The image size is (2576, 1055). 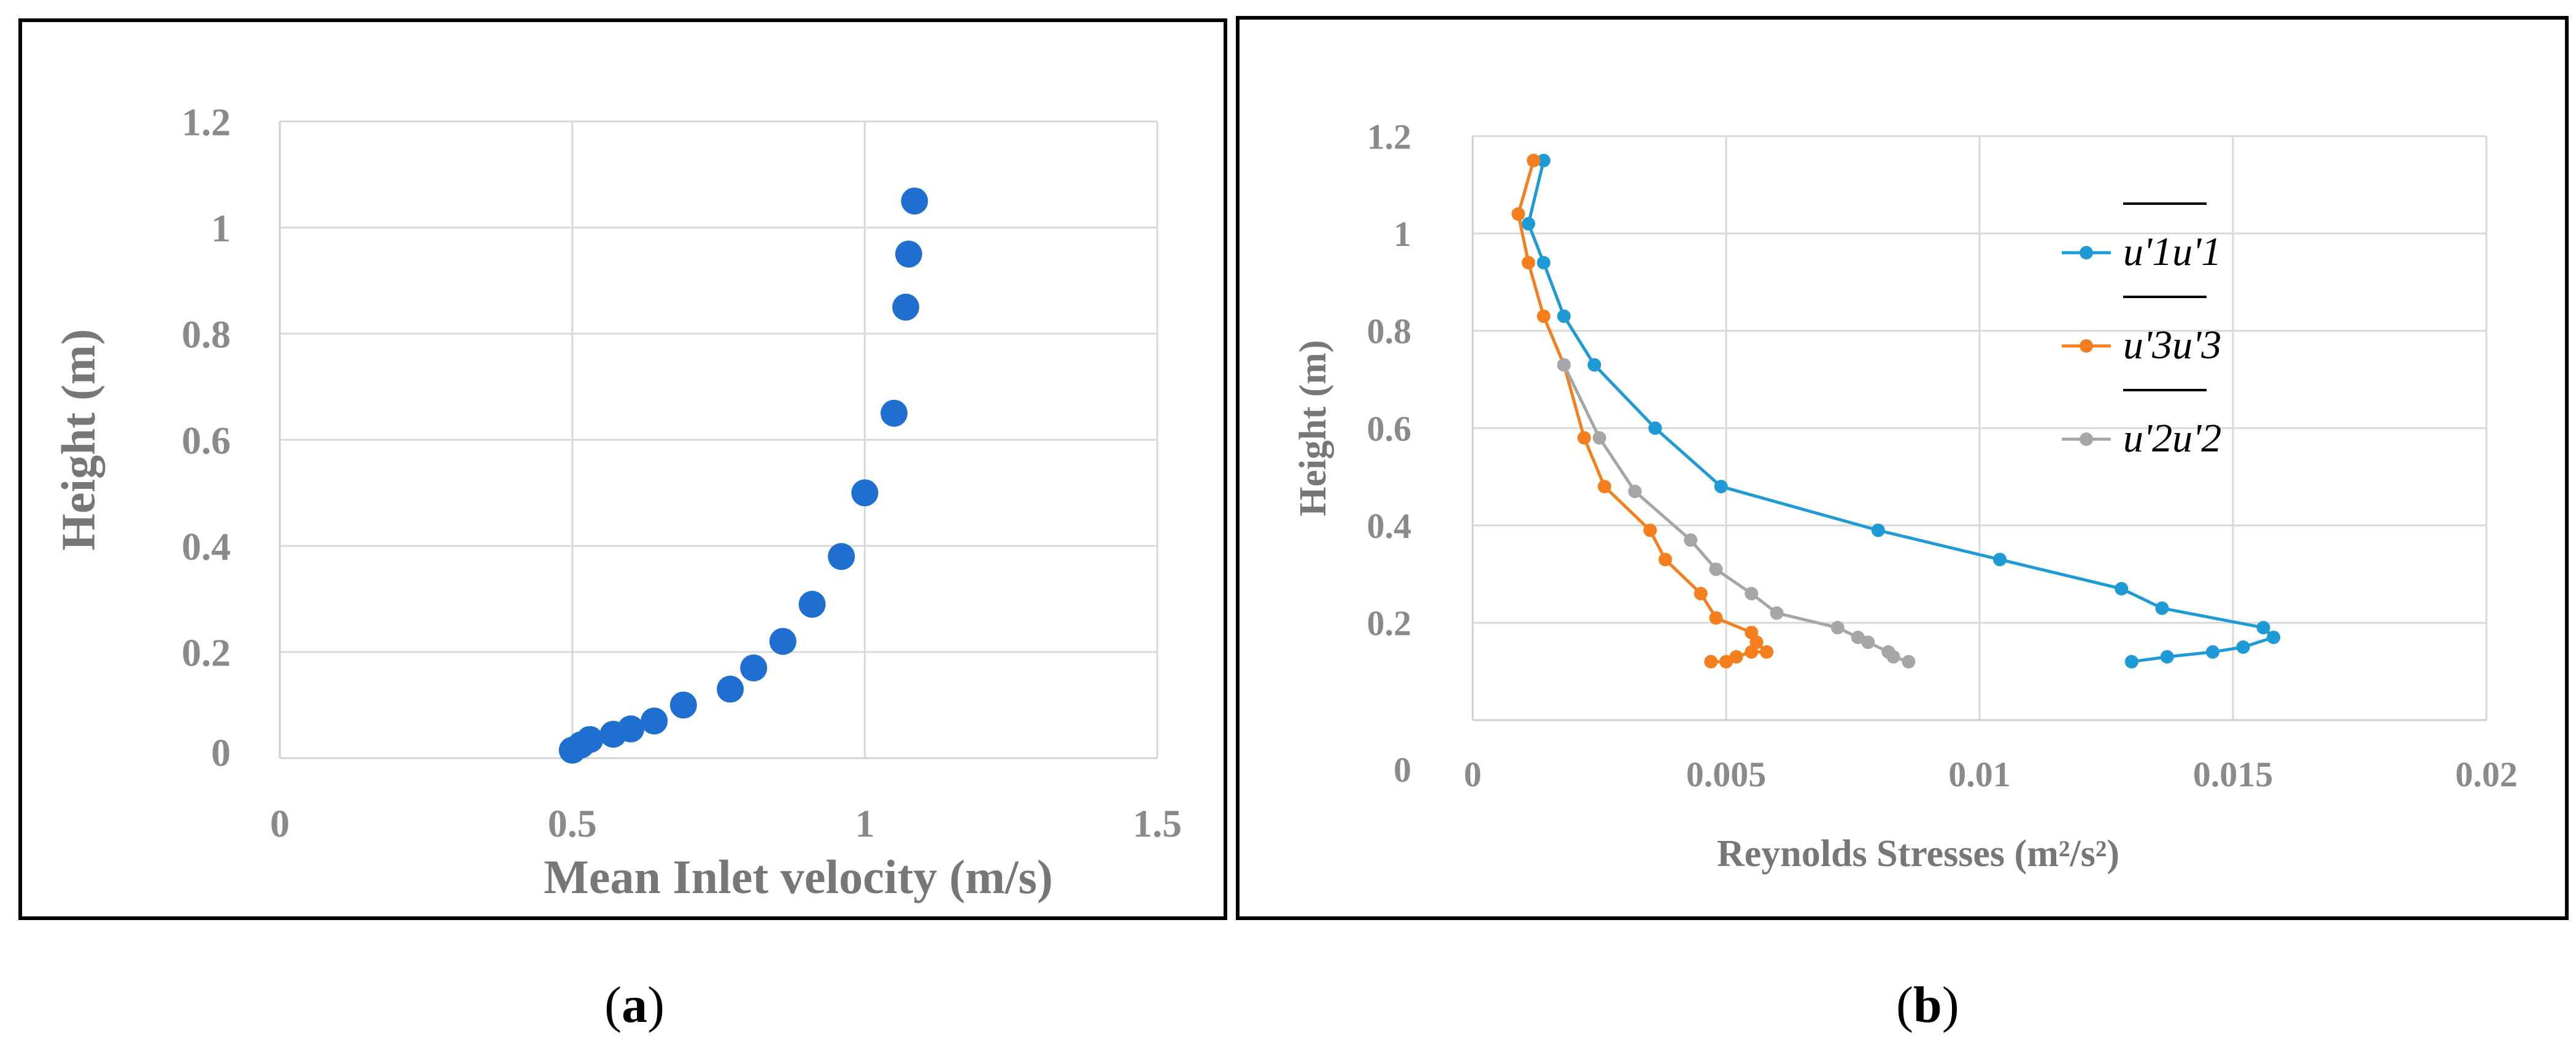 I want to click on caption-a: (a), so click(x=634, y=1005).